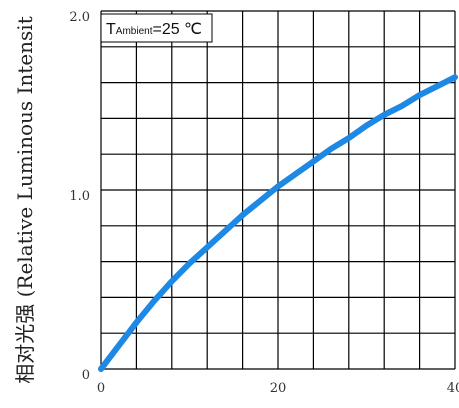 The width and height of the screenshot is (459, 408). I want to click on y-tick-label: 1.0, so click(79, 196).